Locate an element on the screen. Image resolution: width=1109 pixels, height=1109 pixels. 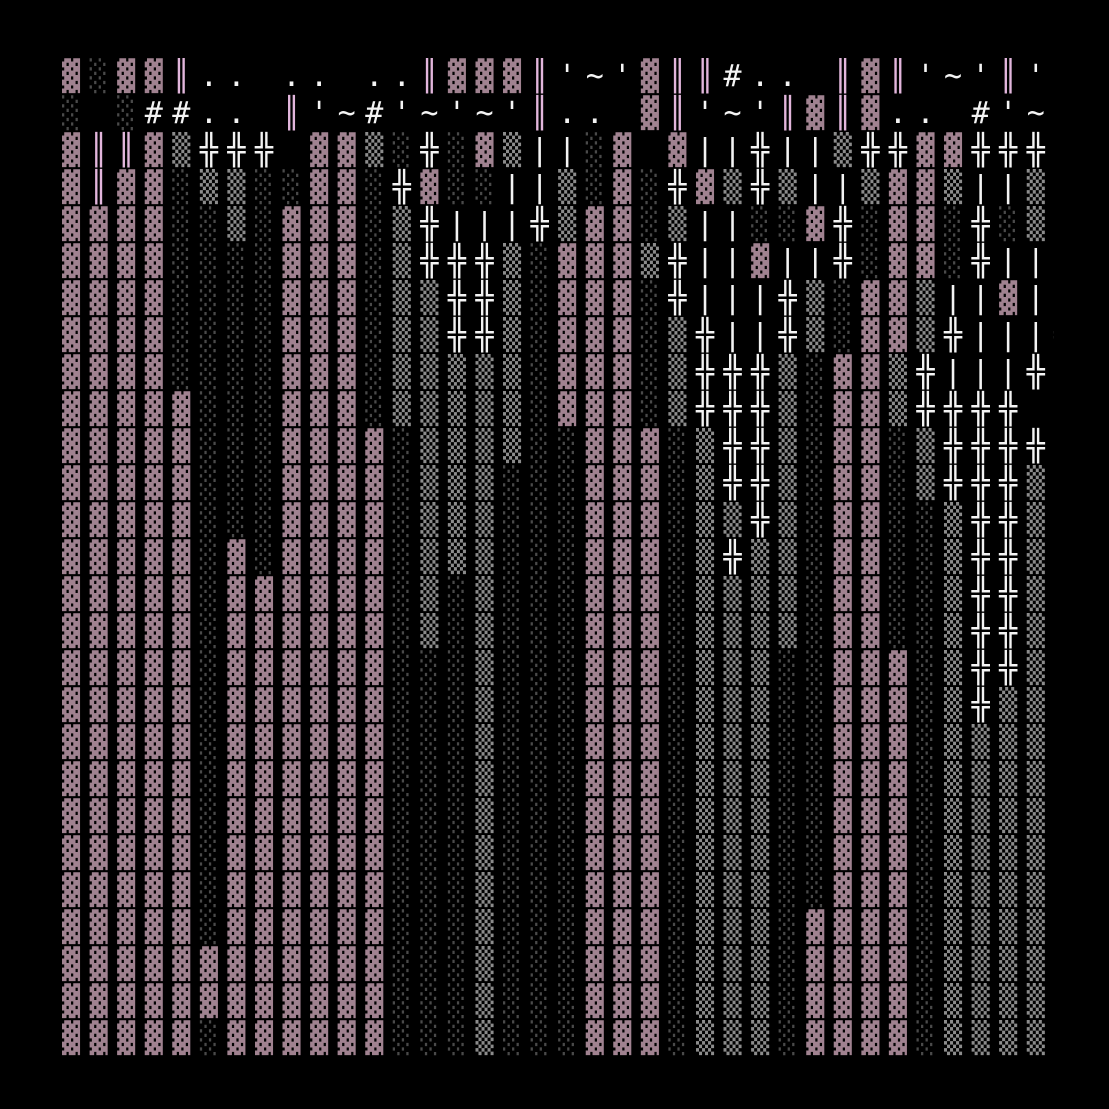
ascii-row: ▓║║▓▒╬╬╬ ▓▓▒░╬░▓▒||░▓ ▓||╬||▒╬╬▓▓╬╬╬░ is located at coordinates (558, 150).